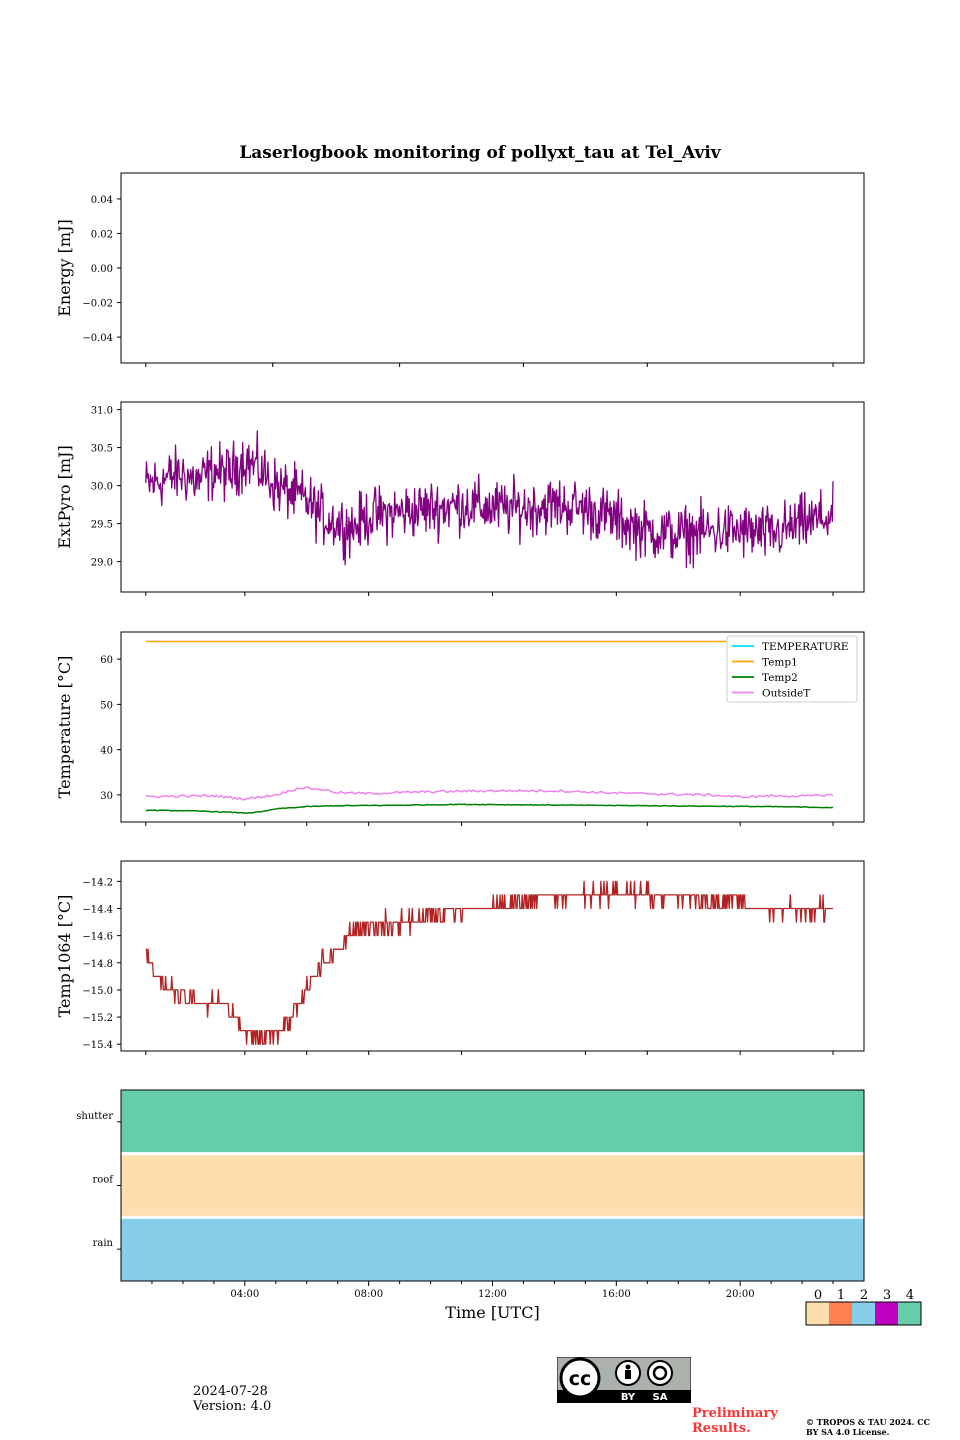  I want to click on ytick-label-roof: roof, so click(103, 1180).